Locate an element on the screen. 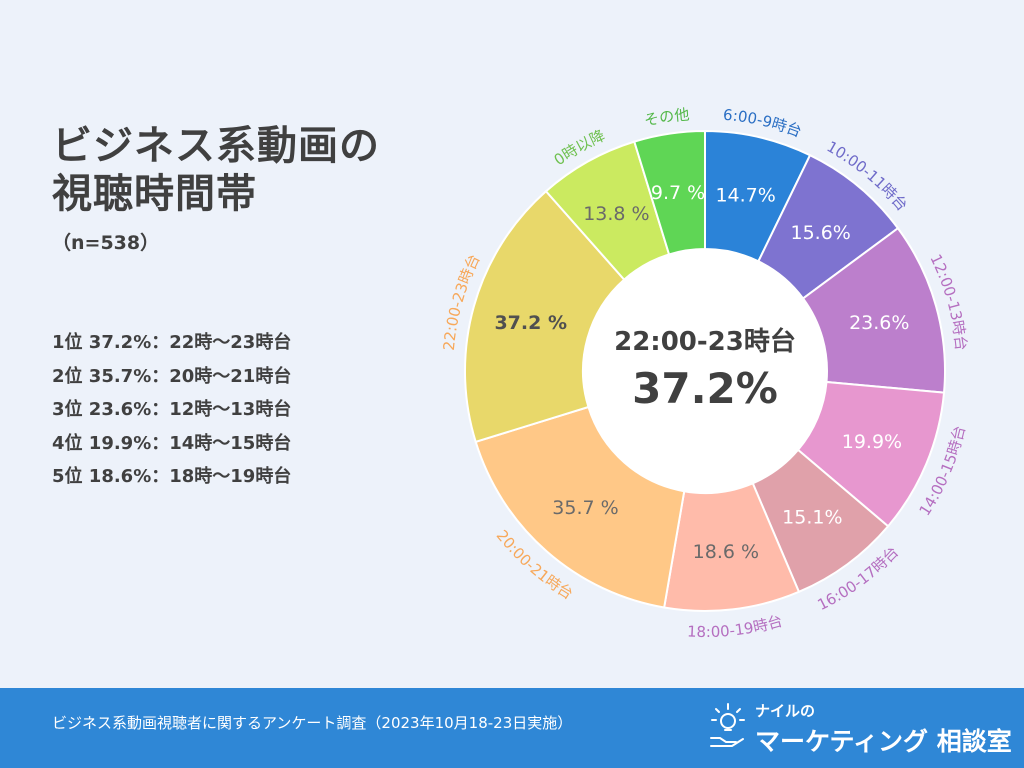 The image size is (1024, 768). donut-slice is located at coordinates (580, 507).